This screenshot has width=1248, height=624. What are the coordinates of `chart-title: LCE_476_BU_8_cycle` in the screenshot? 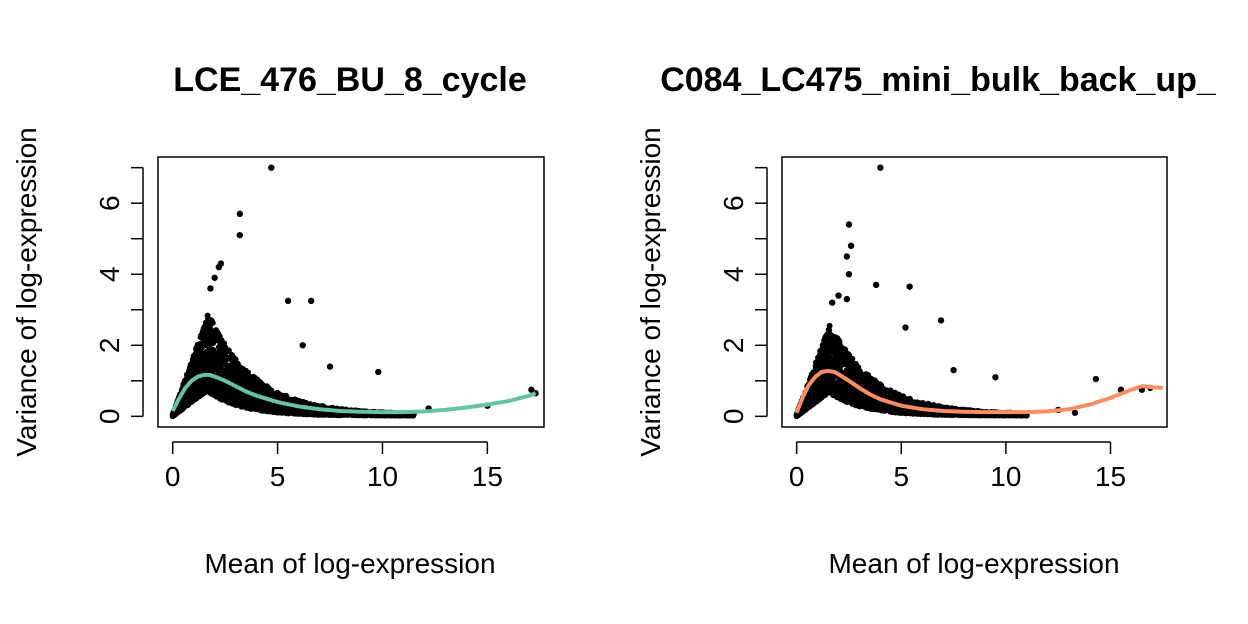 It's located at (349, 80).